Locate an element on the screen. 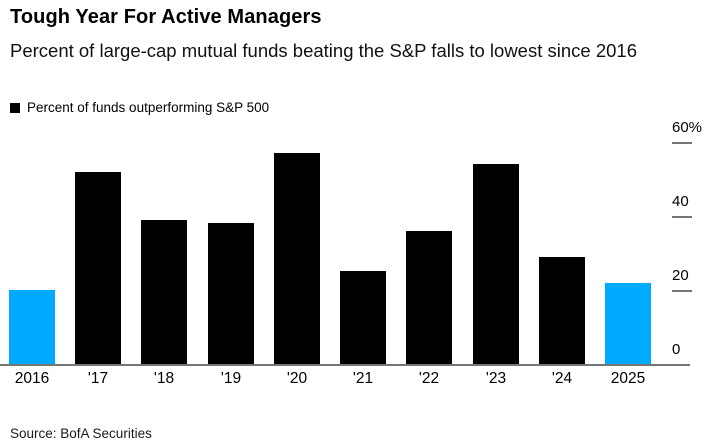  bar-'24 is located at coordinates (562, 310).